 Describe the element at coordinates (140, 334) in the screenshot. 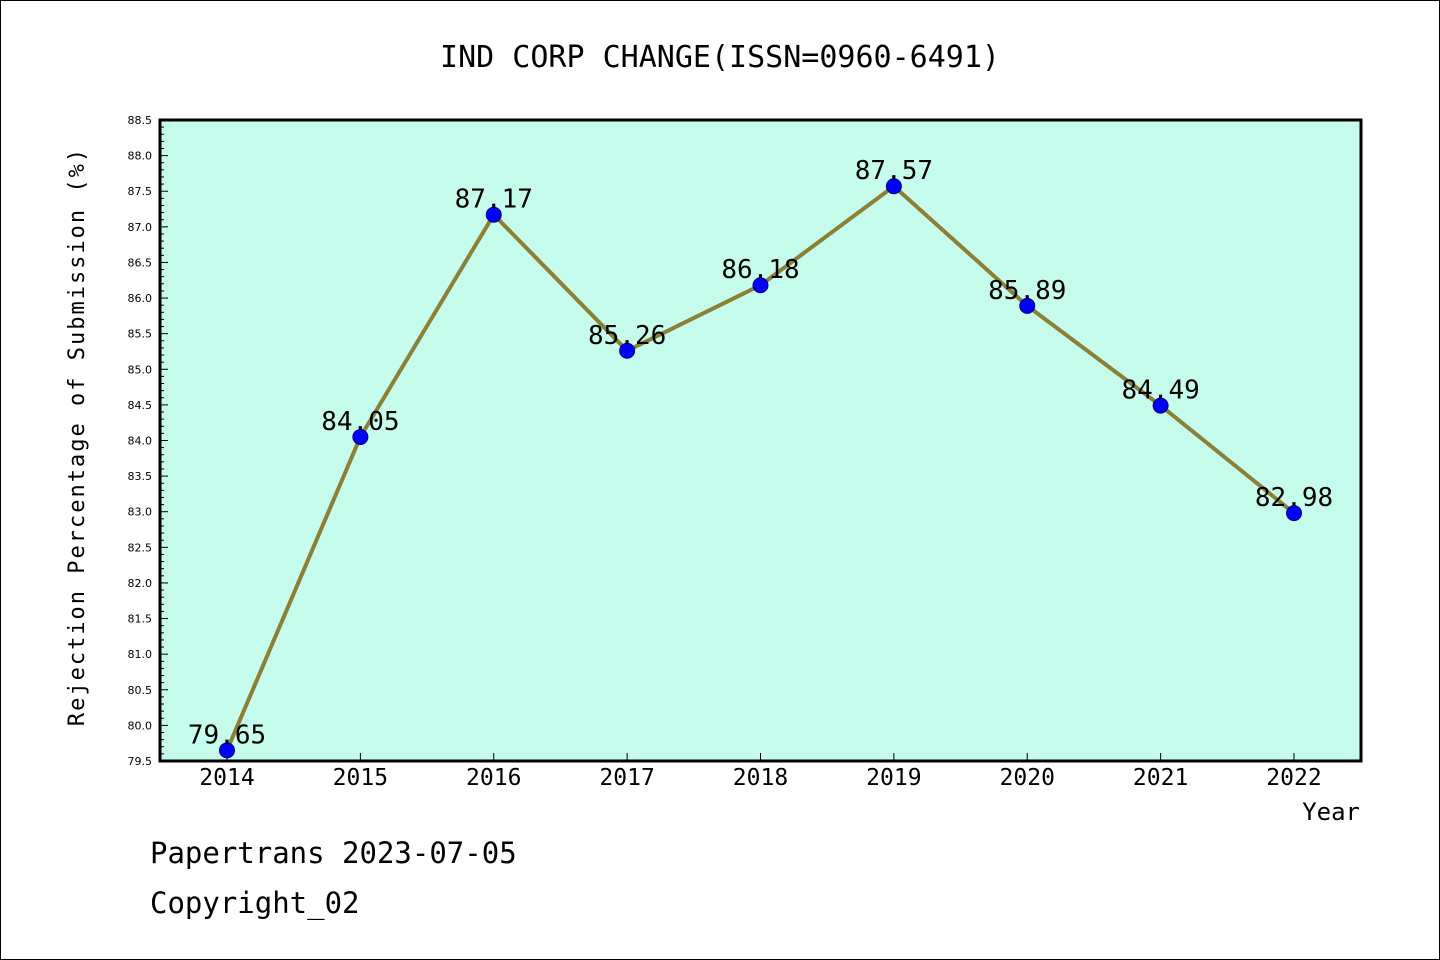

I see `y-tick-label: 85.5` at that location.